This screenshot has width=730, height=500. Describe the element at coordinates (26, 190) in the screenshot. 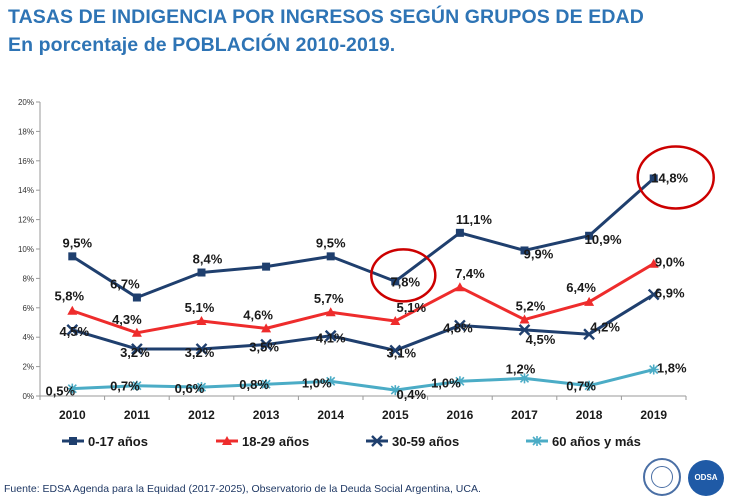

I see `y-tick-label: 14%` at that location.